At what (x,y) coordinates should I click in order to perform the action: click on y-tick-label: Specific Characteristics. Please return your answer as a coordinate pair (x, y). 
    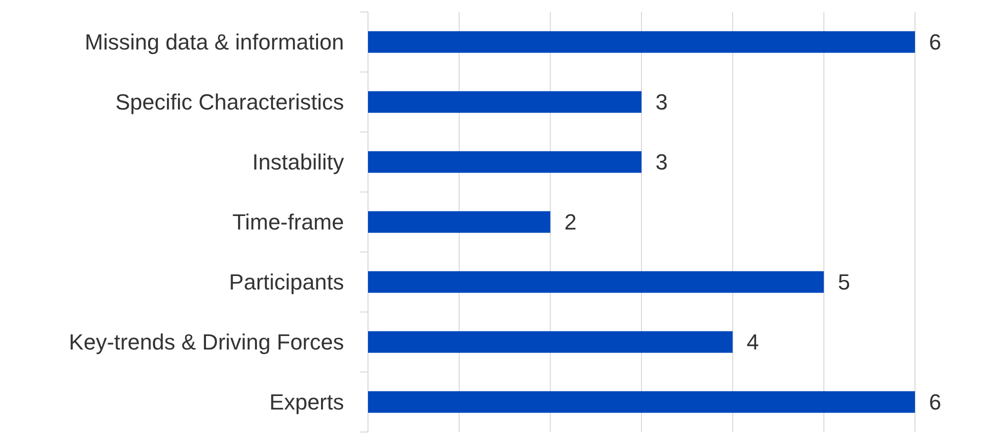
    Looking at the image, I should click on (229, 102).